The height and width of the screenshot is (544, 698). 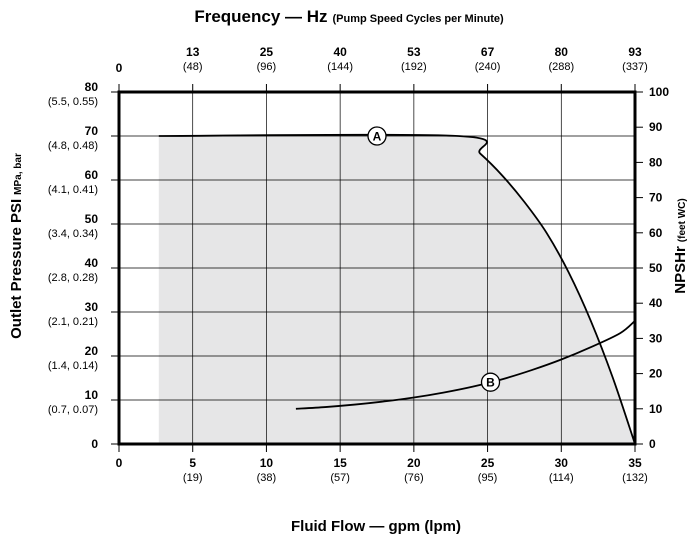 I want to click on y-tick-label: 40, so click(x=92, y=263).